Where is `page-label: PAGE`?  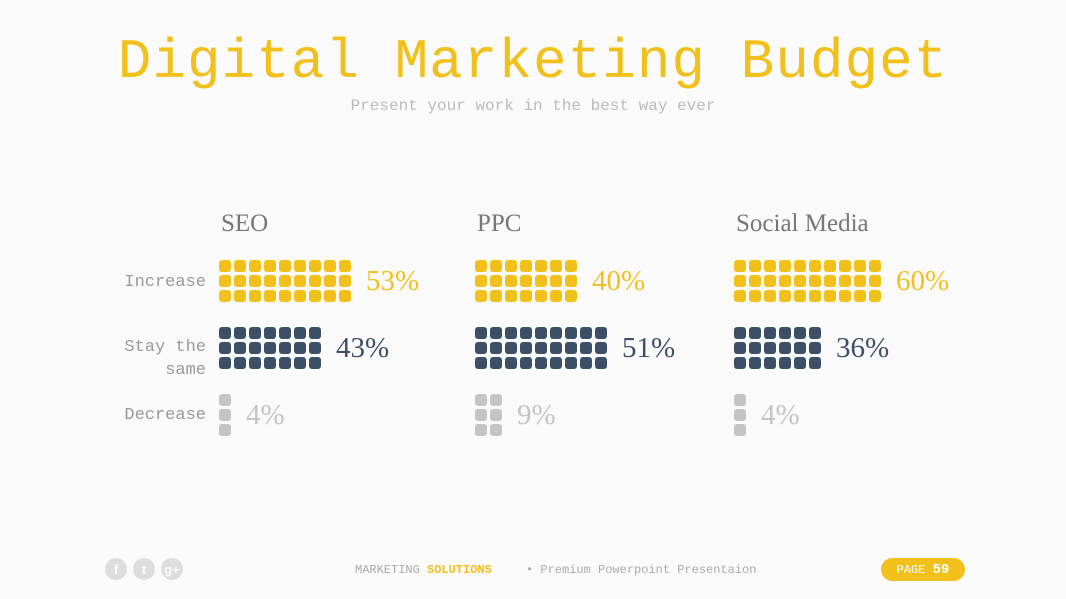 page-label: PAGE is located at coordinates (911, 569).